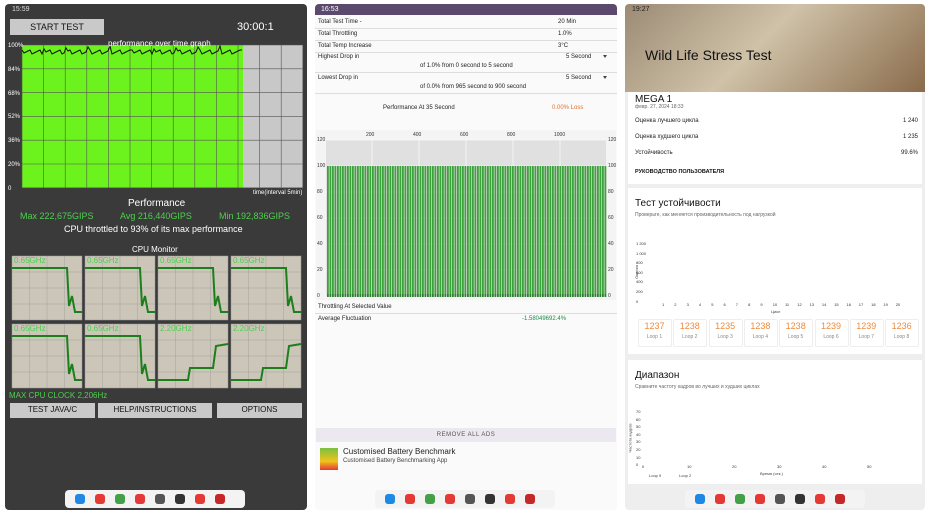 The height and width of the screenshot is (513, 930). Describe the element at coordinates (466, 308) in the screenshot. I see `row` at that location.